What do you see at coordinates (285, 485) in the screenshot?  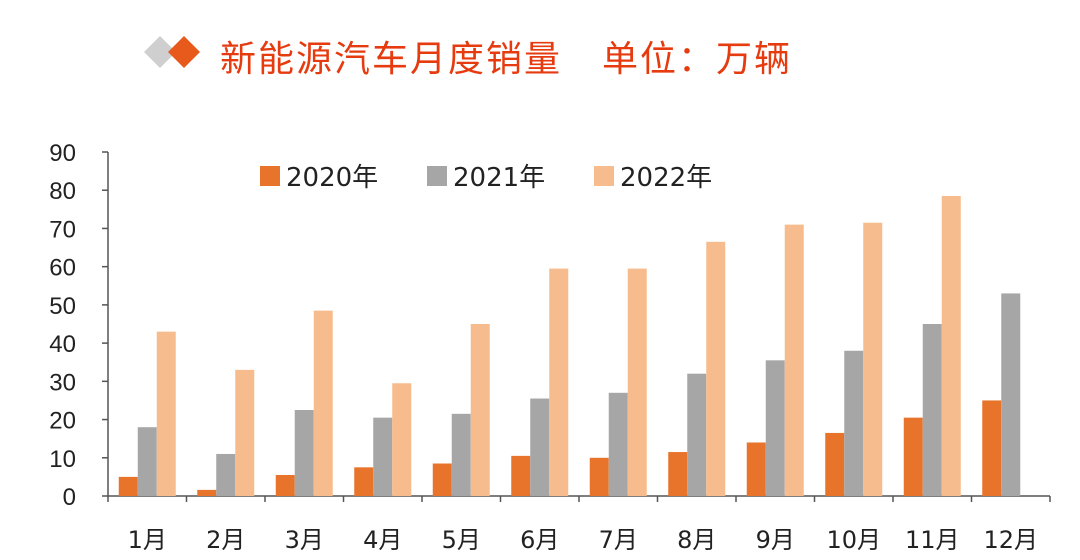 I see `bar-2020年-3月` at bounding box center [285, 485].